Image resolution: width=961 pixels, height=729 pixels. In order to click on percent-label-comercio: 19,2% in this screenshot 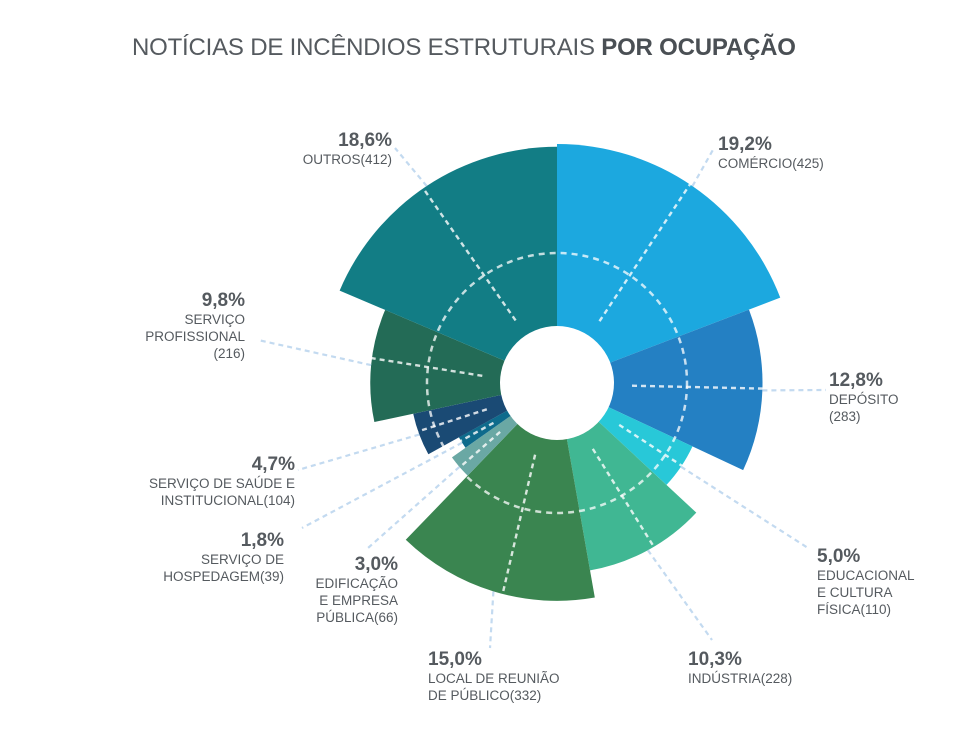, I will do `click(745, 144)`.